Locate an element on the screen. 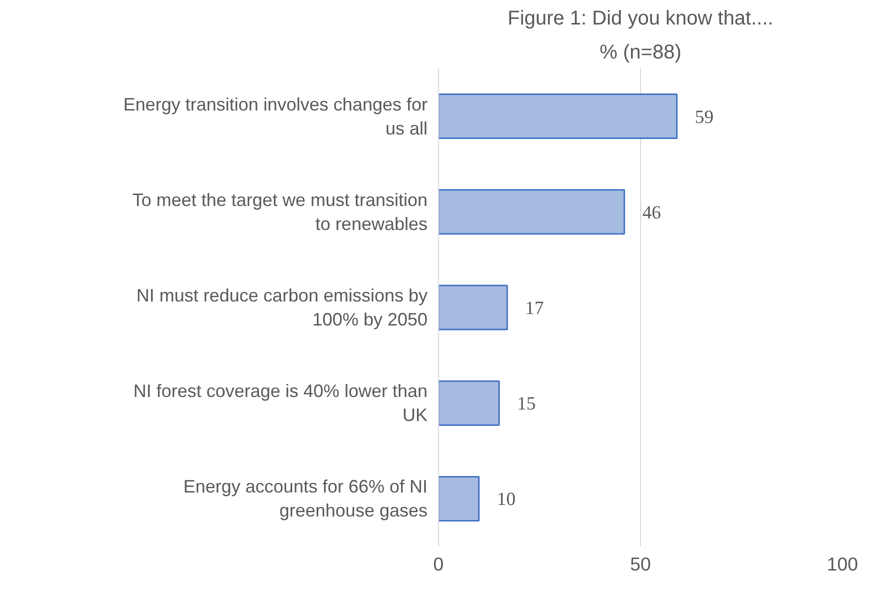  data-label: 46 is located at coordinates (651, 213).